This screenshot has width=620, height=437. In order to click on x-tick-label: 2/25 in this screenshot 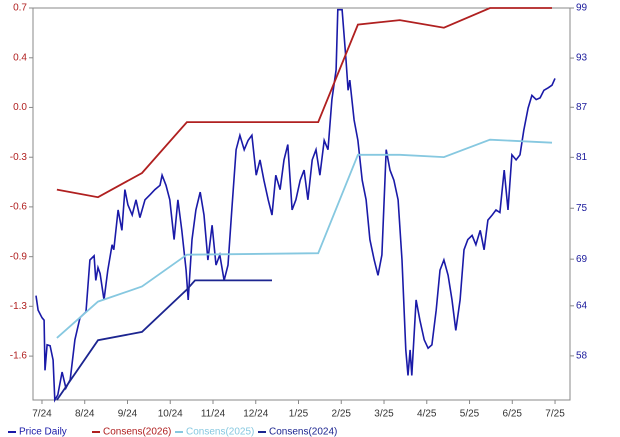, I will do `click(342, 414)`.